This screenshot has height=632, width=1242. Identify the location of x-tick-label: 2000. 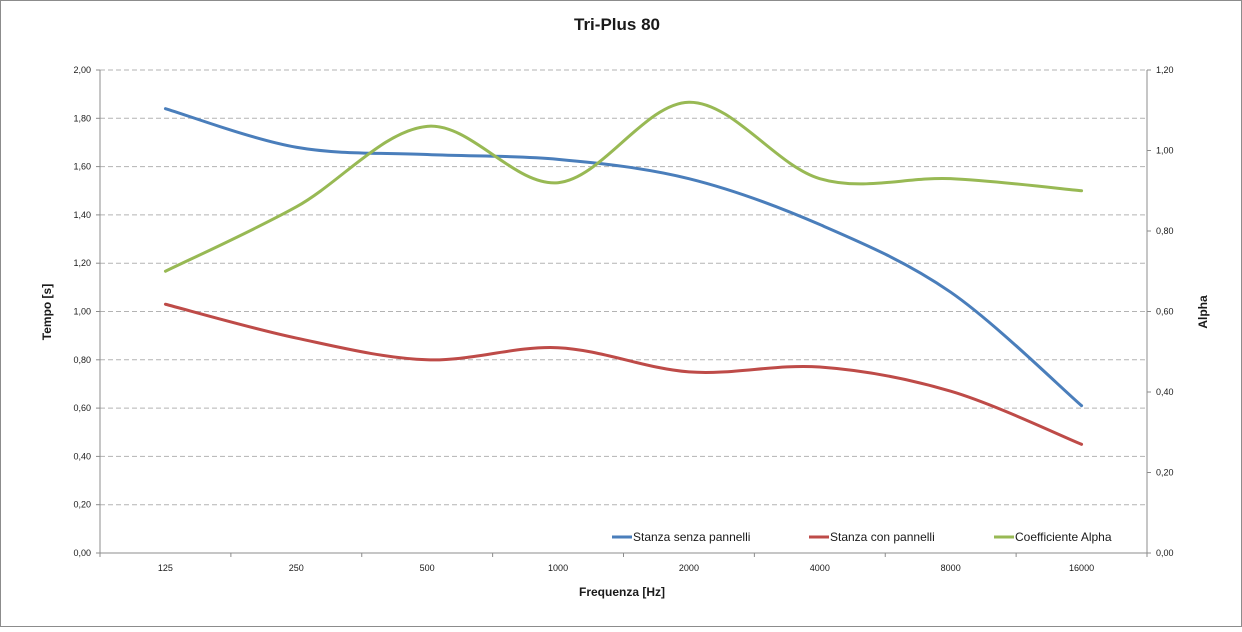
(689, 568).